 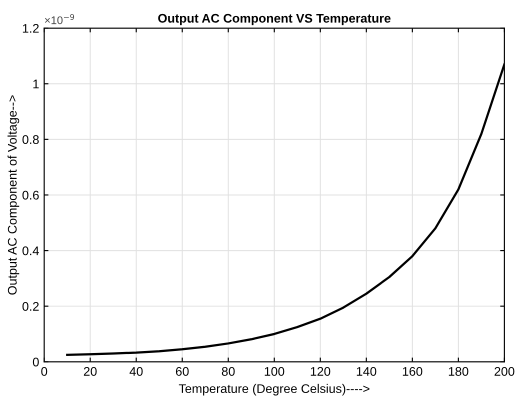 I want to click on x-tick-label: 140, so click(x=366, y=371).